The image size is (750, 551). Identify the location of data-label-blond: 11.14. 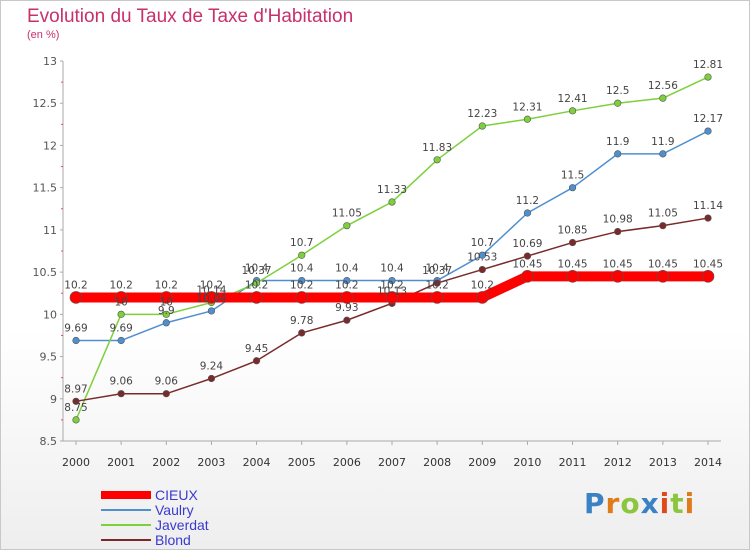
(708, 206).